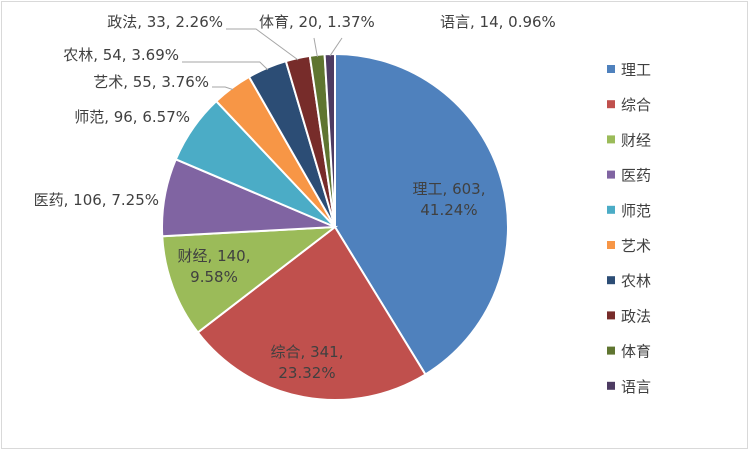  I want to click on data-label-10: 语言, 14, 0.96%, so click(498, 22).